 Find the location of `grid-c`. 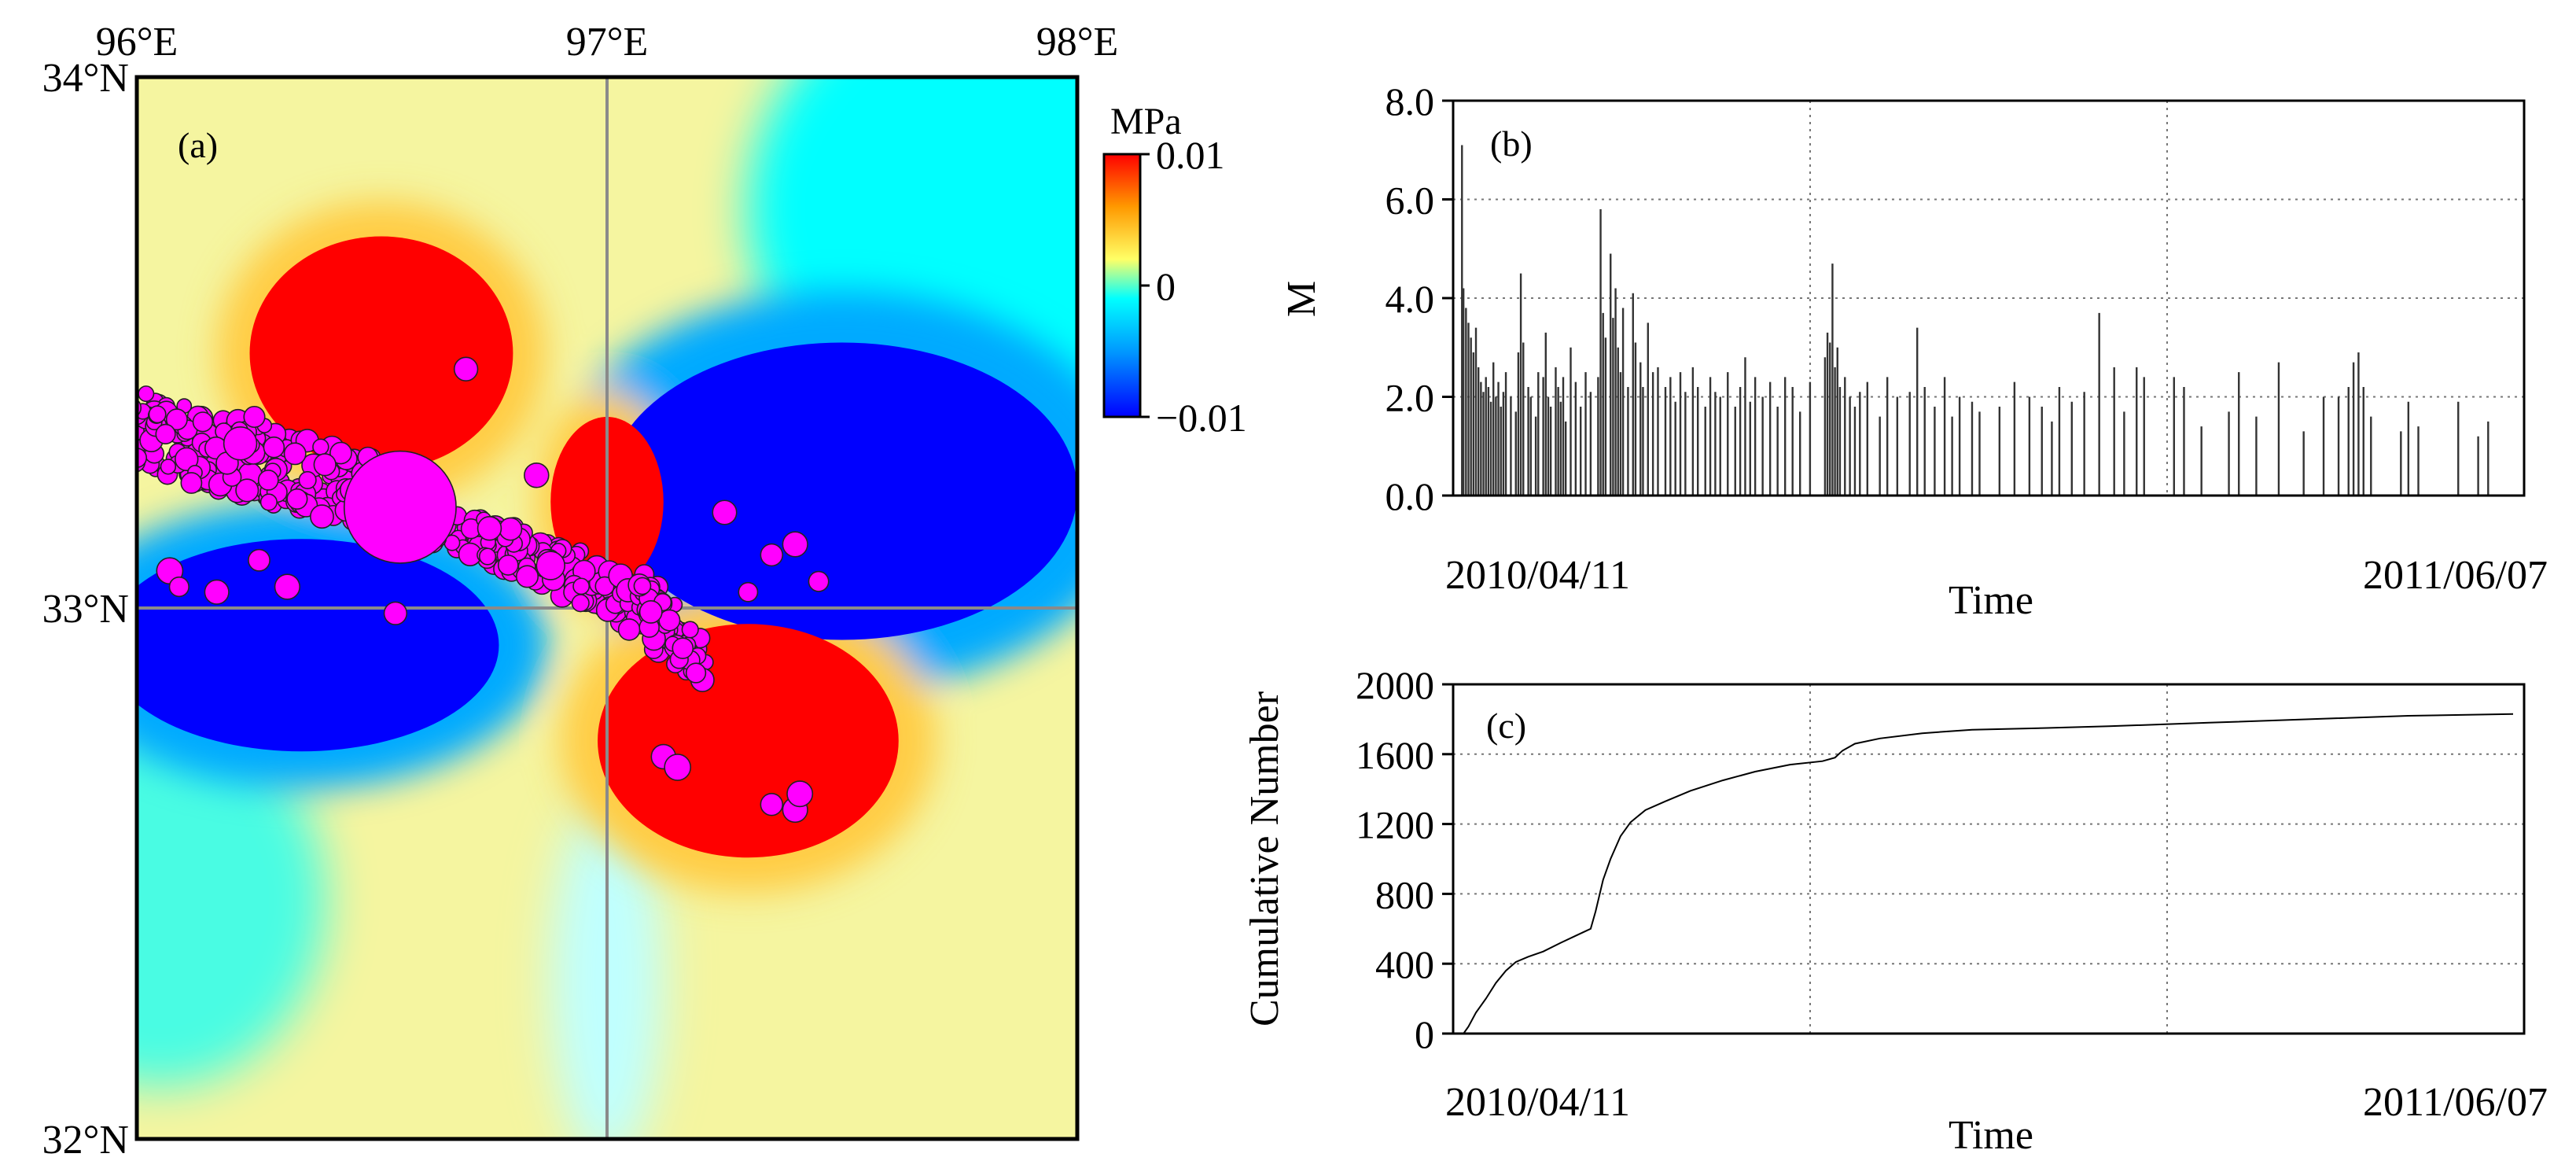

grid-c is located at coordinates (1989, 859).